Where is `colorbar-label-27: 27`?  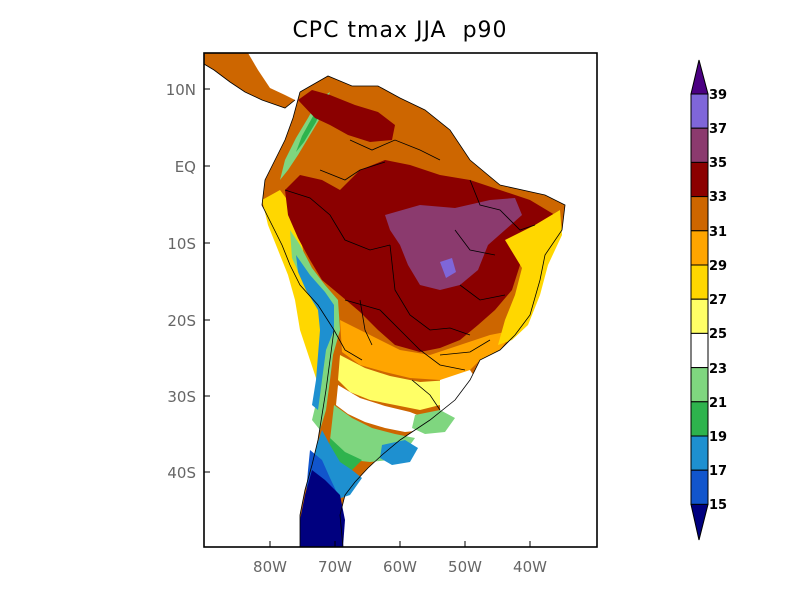
colorbar-label-27: 27 is located at coordinates (718, 300).